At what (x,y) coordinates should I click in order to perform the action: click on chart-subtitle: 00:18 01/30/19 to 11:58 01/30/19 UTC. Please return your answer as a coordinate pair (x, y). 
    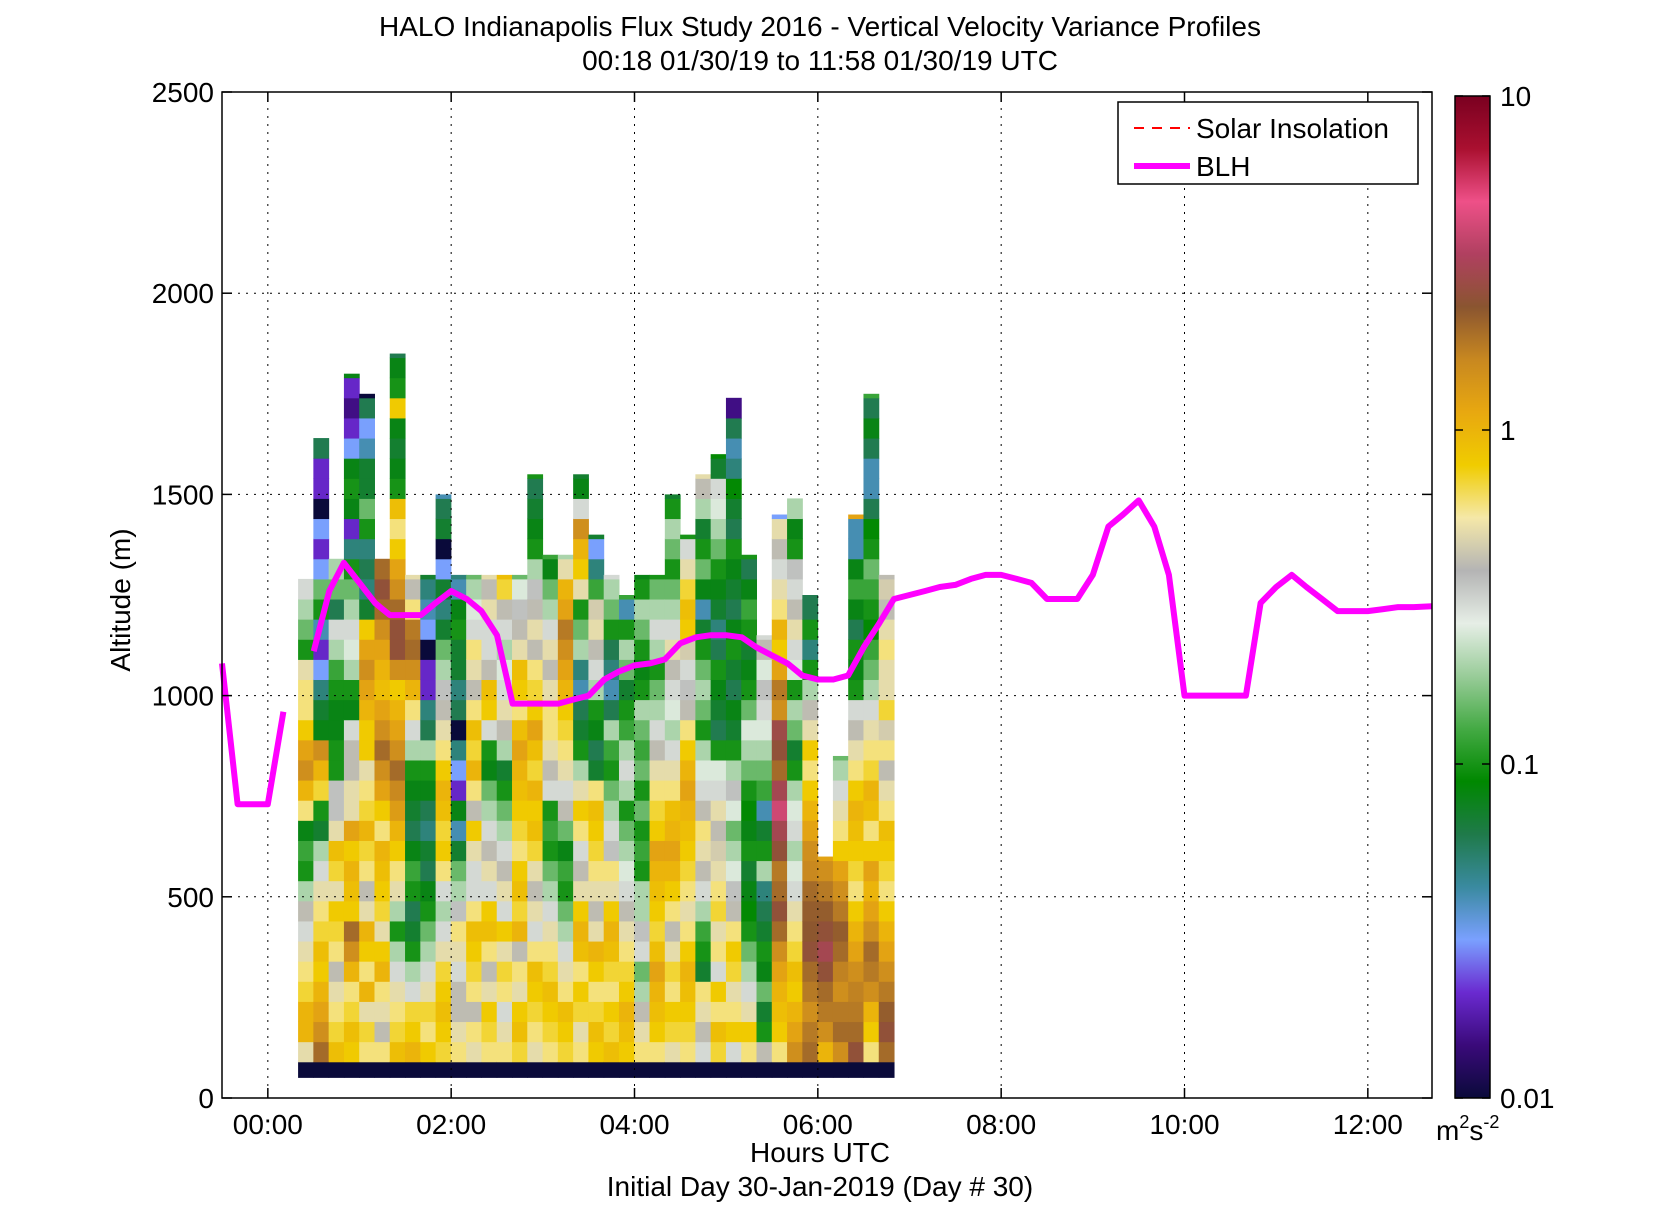
    Looking at the image, I should click on (820, 60).